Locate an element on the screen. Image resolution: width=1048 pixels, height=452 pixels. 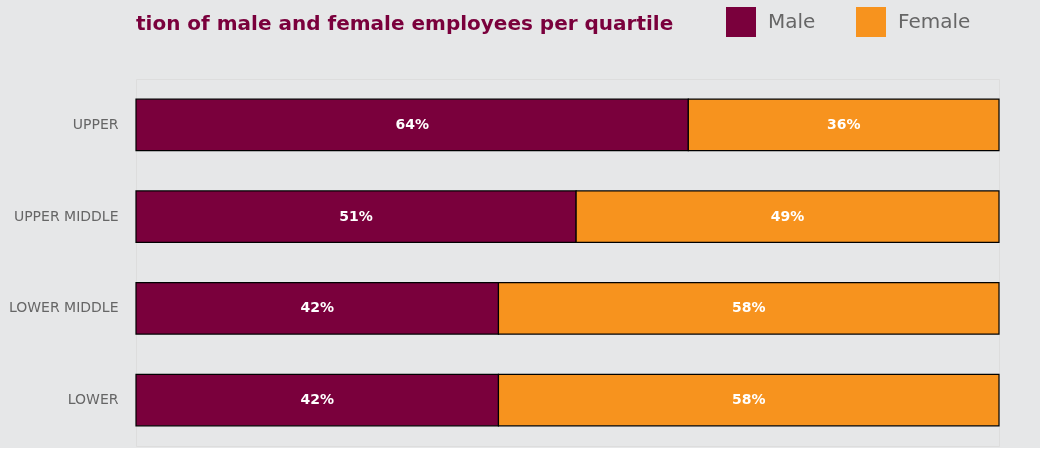
y-tick-label: UPPER MIDDLE is located at coordinates (66, 215).